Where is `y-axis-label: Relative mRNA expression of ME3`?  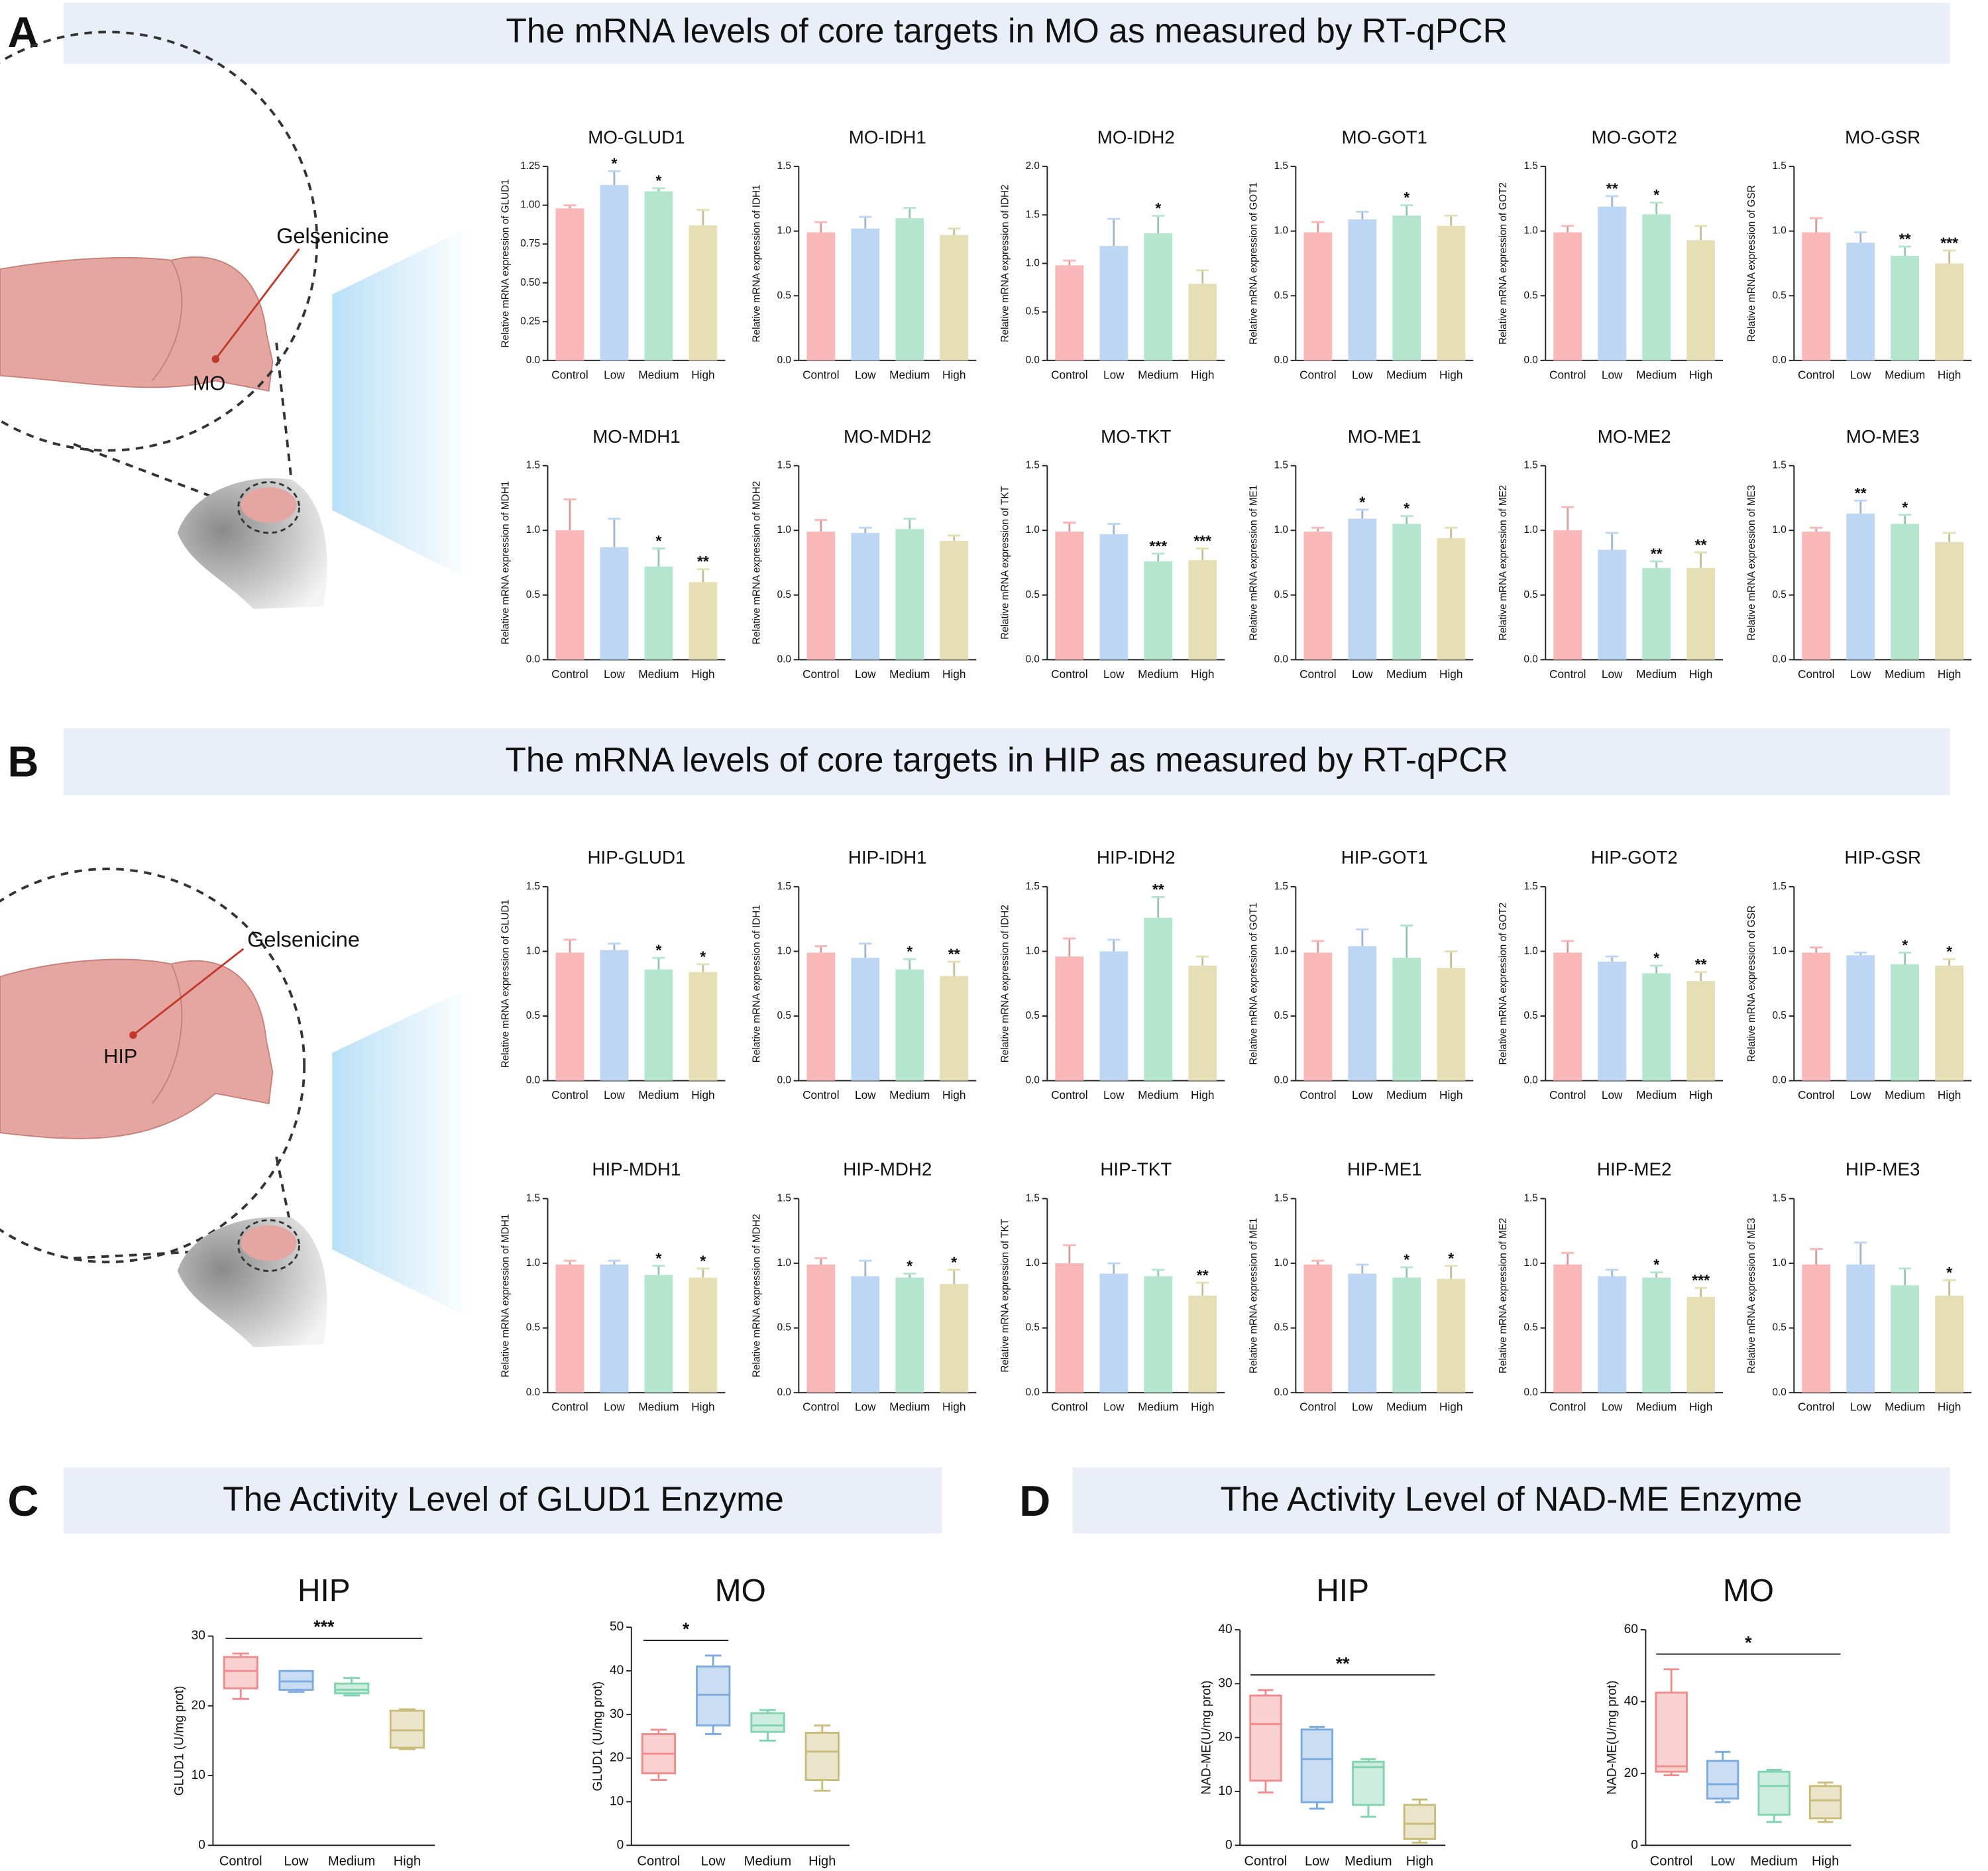 y-axis-label: Relative mRNA expression of ME3 is located at coordinates (1751, 563).